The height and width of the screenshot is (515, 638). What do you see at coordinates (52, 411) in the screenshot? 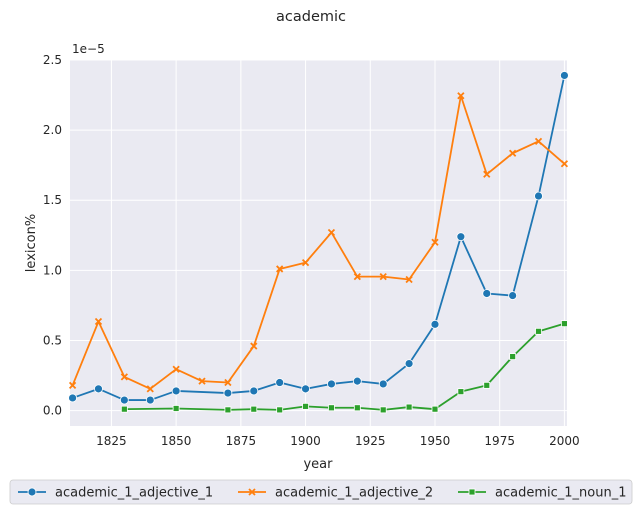
I see `y-tick-label: 0.0` at bounding box center [52, 411].